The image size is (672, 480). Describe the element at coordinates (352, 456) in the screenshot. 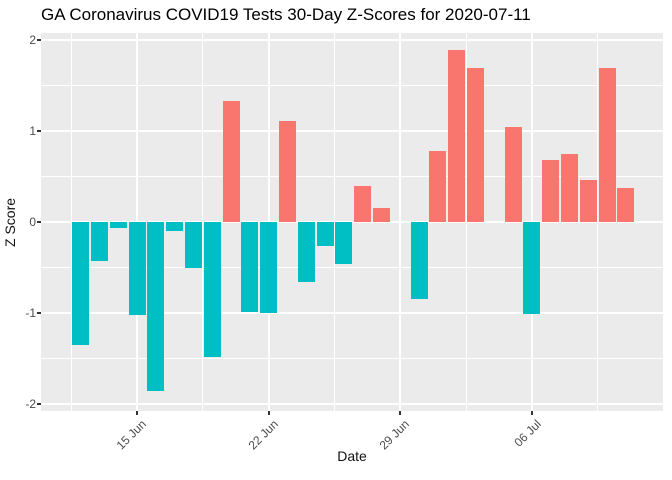

I see `x-axis-title: Date` at that location.